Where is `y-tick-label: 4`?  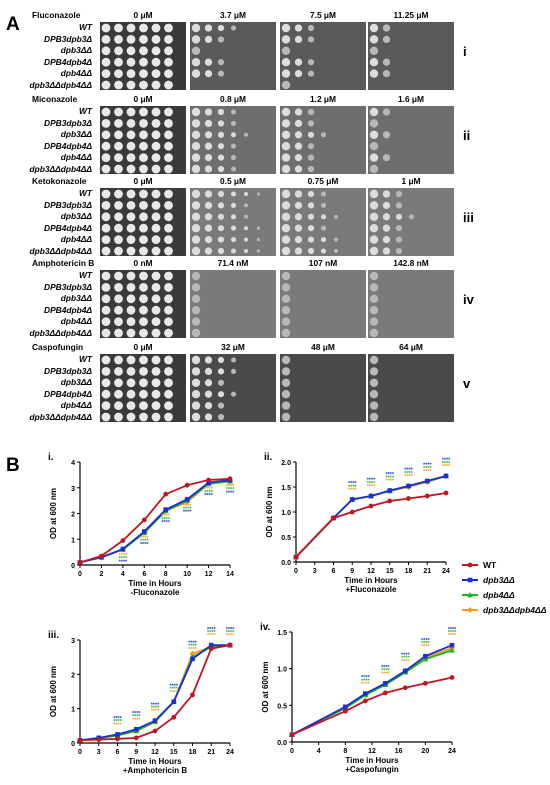
y-tick-label: 4 is located at coordinates (73, 463).